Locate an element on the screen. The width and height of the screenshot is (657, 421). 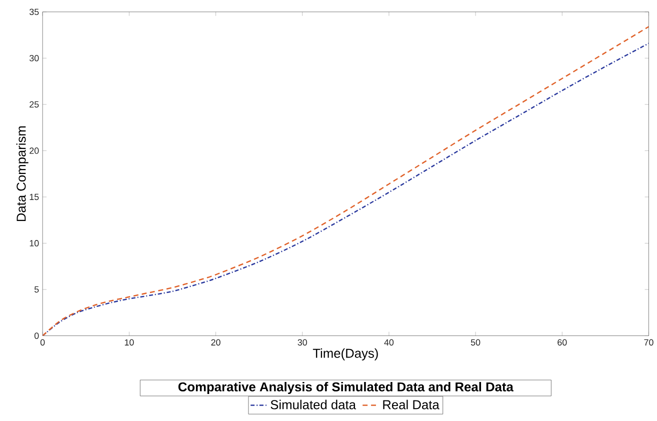
y-tick-label: 15 is located at coordinates (34, 197).